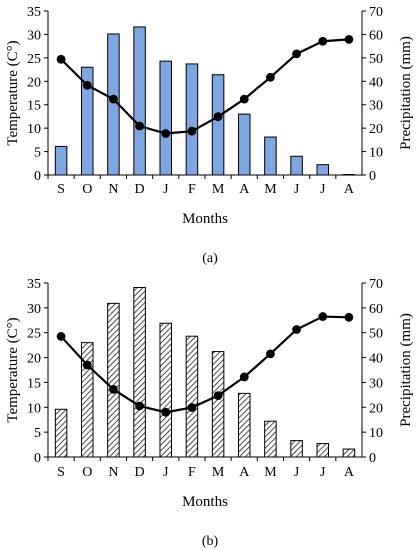  I want to click on right-tick-label: 10, so click(376, 433).